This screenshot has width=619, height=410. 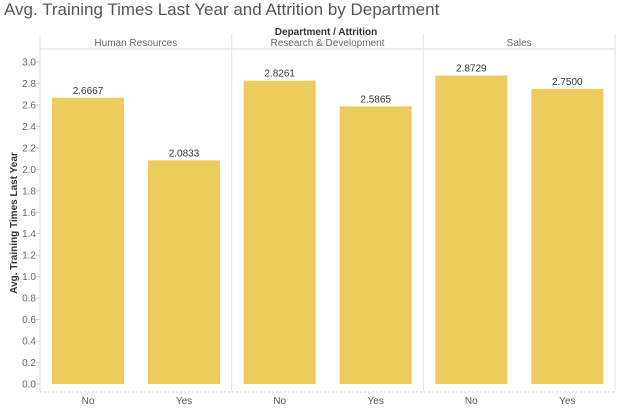 What do you see at coordinates (279, 74) in the screenshot?
I see `bar-value-label: 2.8261` at bounding box center [279, 74].